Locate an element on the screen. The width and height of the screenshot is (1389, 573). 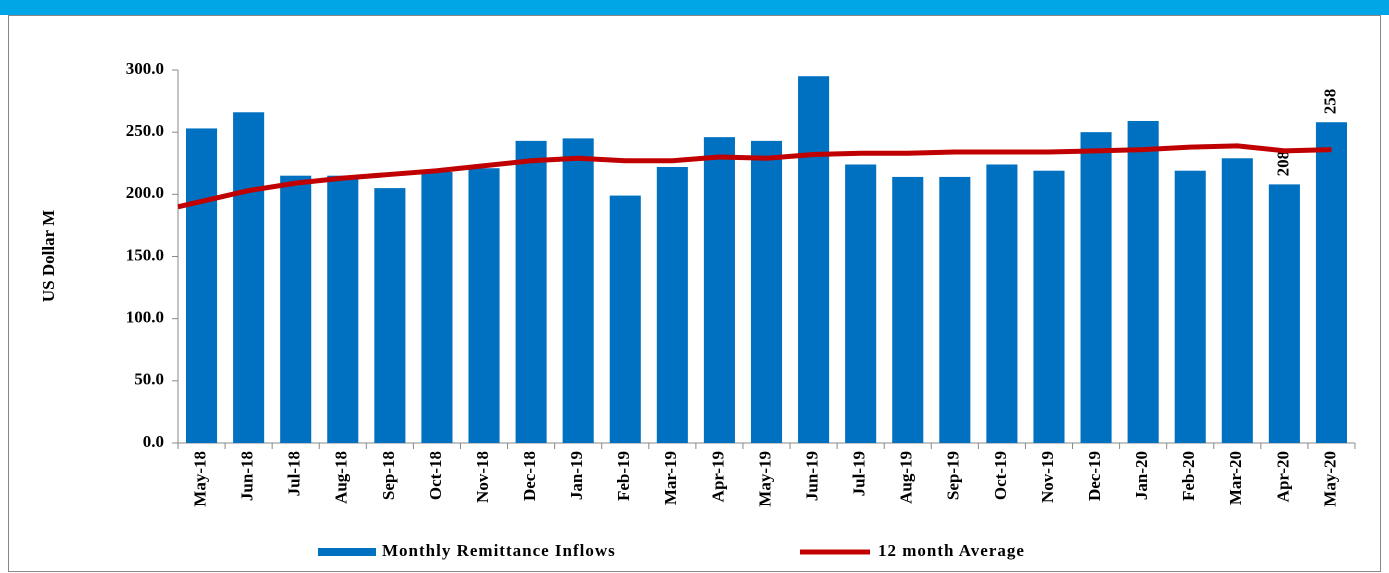
y-tick-label: 150.0 is located at coordinates (145, 254).